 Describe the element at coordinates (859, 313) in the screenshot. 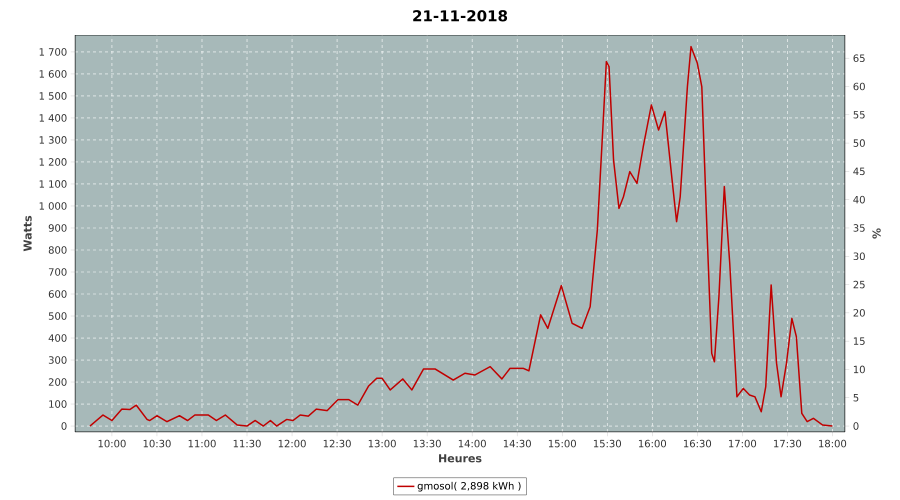

I see `y2-tick-label: 20` at that location.